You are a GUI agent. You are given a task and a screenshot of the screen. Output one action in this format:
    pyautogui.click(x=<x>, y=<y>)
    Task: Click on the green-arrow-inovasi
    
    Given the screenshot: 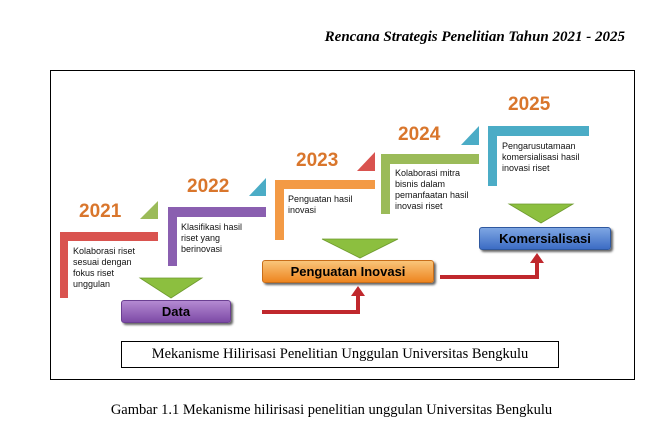 What is the action you would take?
    pyautogui.click(x=360, y=248)
    